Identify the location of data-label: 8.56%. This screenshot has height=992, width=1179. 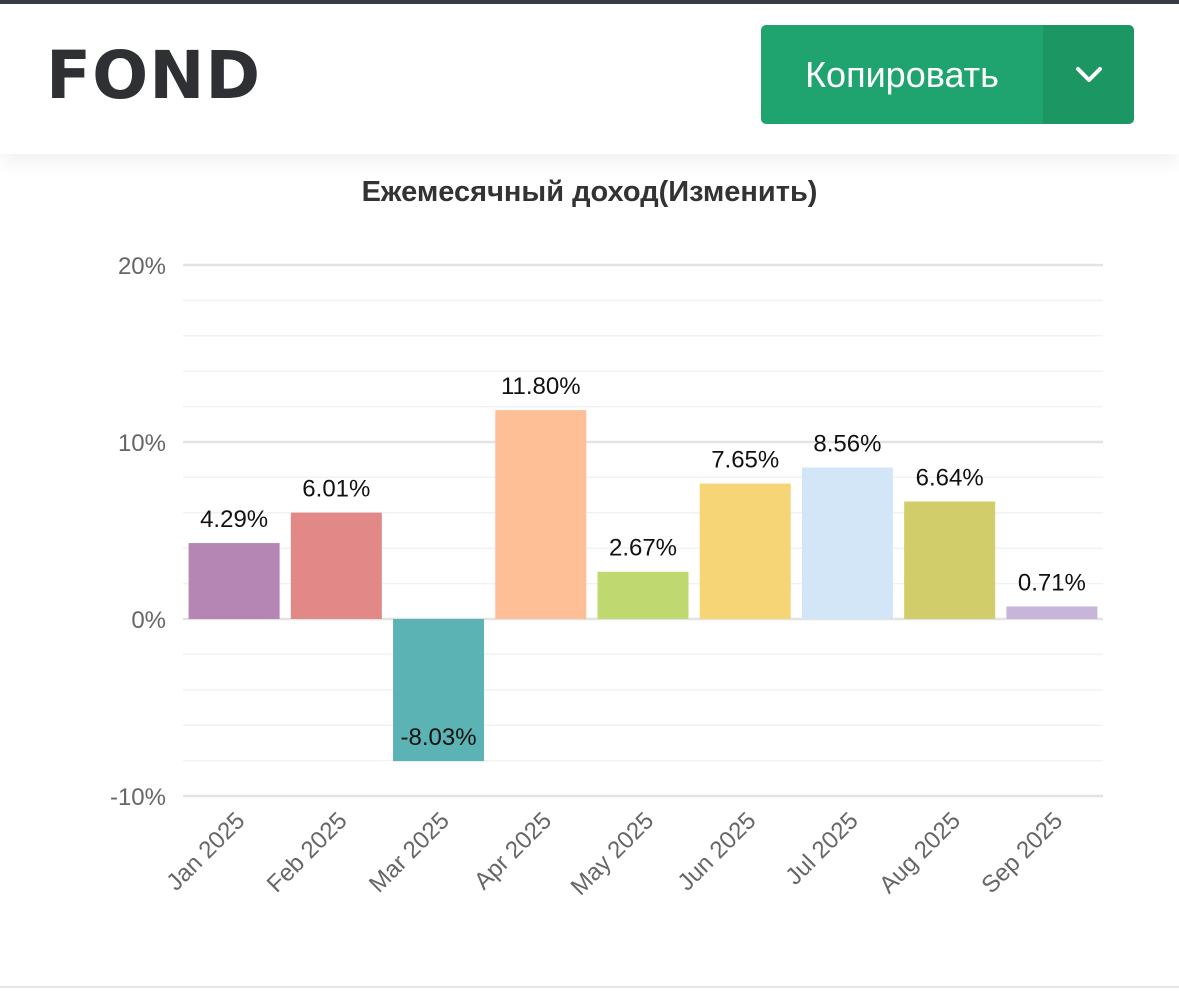
(847, 443).